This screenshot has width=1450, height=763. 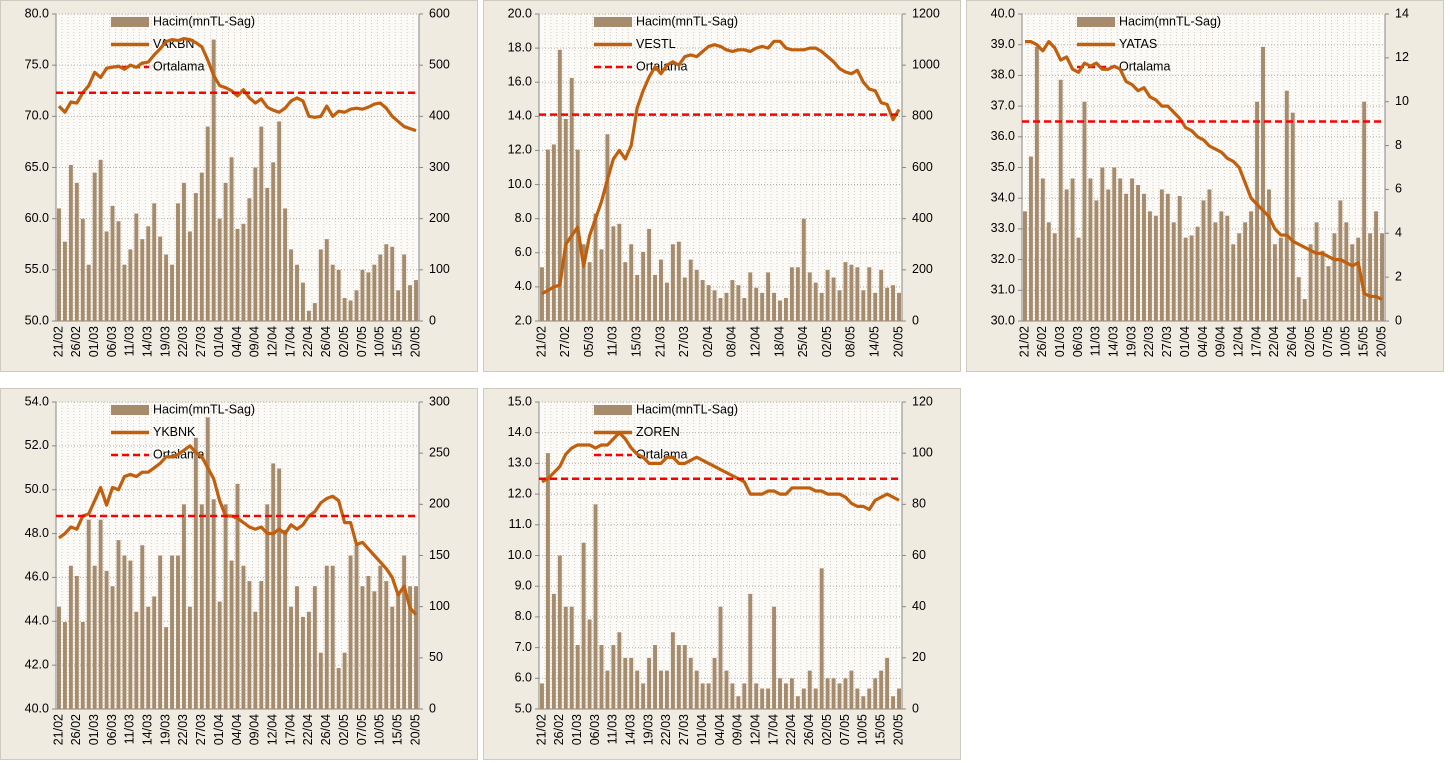 What do you see at coordinates (439, 167) in the screenshot?
I see `y2-tick-label: 300` at bounding box center [439, 167].